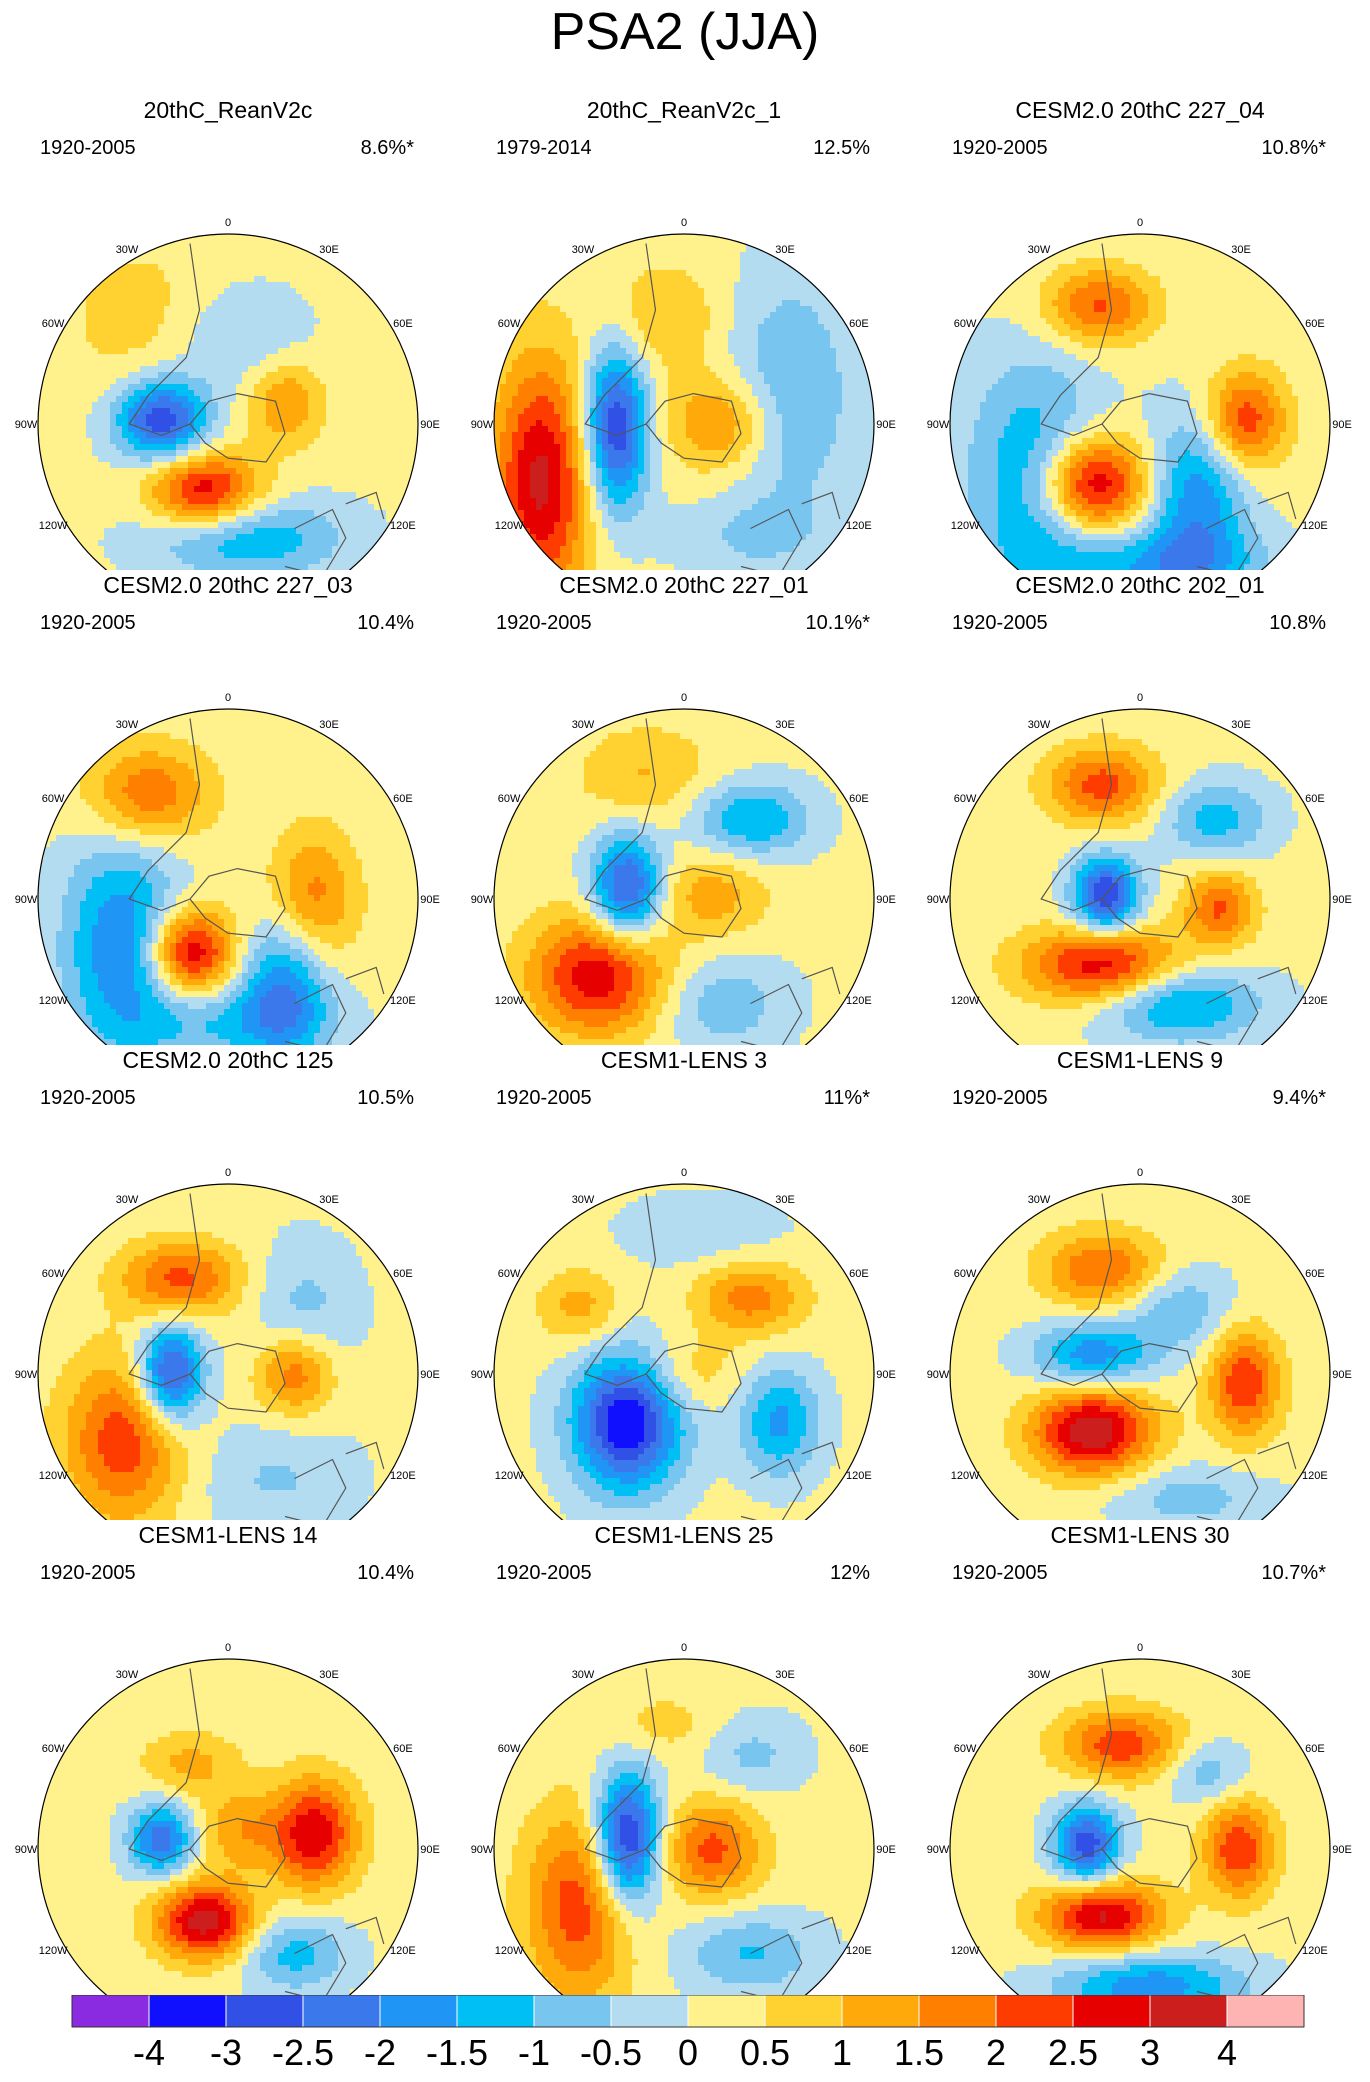 This screenshot has height=2082, width=1370. What do you see at coordinates (688, 2034) in the screenshot?
I see `colorbar: -4 -3 -2.5 -2 -1.5 -1 -0.5 0 0.5 1 1.5 2 2.5 3 4` at bounding box center [688, 2034].